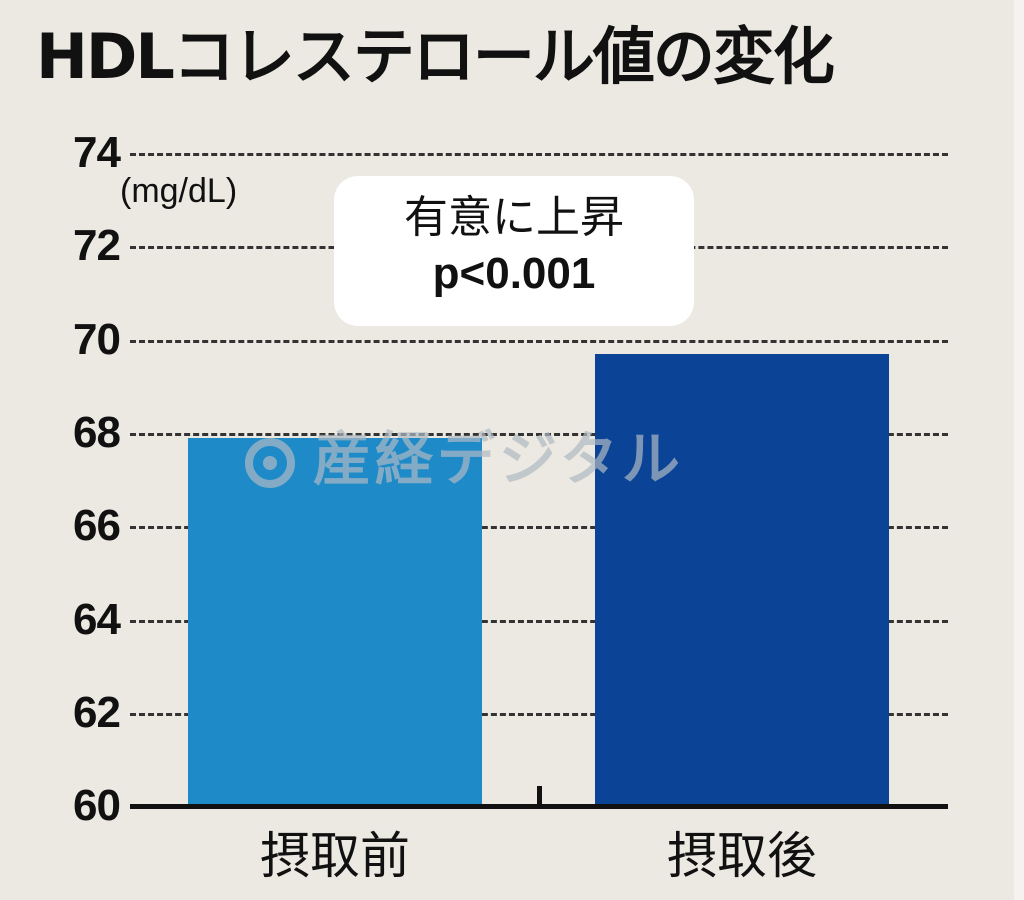  Describe the element at coordinates (514, 273) in the screenshot. I see `p-value: p<0.001` at that location.